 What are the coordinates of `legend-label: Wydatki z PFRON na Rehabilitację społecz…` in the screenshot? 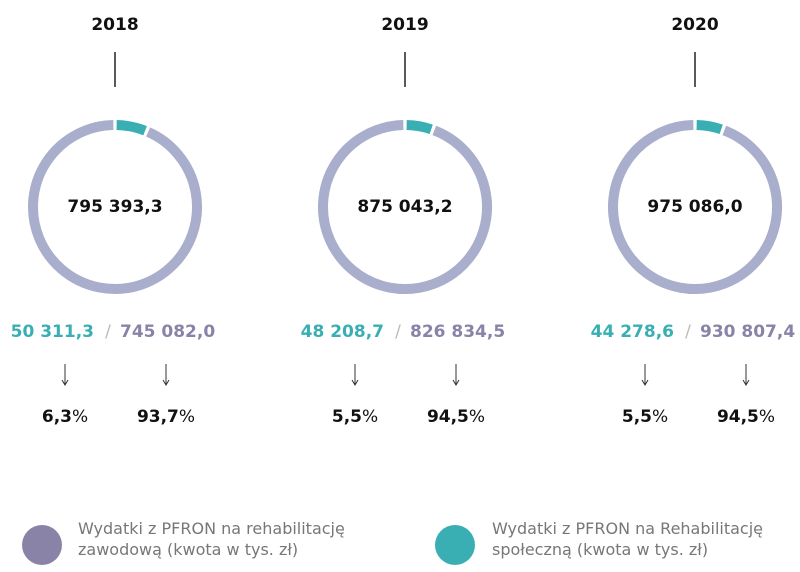 It's located at (628, 539).